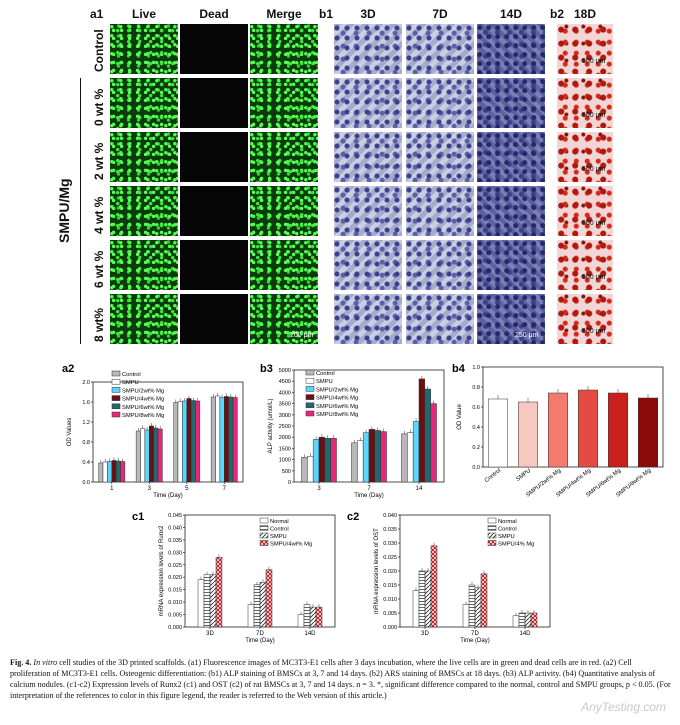 Image resolution: width=680 pixels, height=725 pixels. What do you see at coordinates (86, 463) in the screenshot?
I see `y-tick-label: 0.4` at bounding box center [86, 463].